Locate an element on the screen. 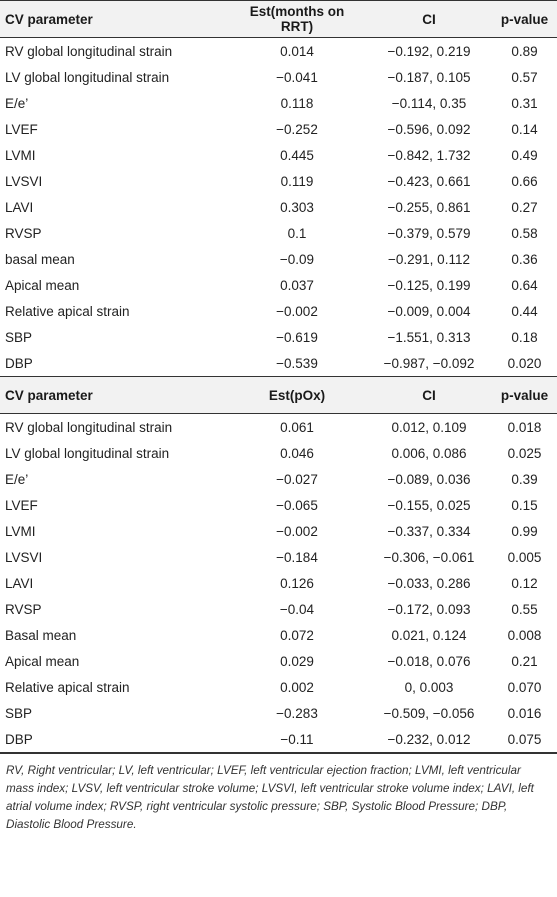  table2-cell-parameter: LVMI is located at coordinates (20, 531).